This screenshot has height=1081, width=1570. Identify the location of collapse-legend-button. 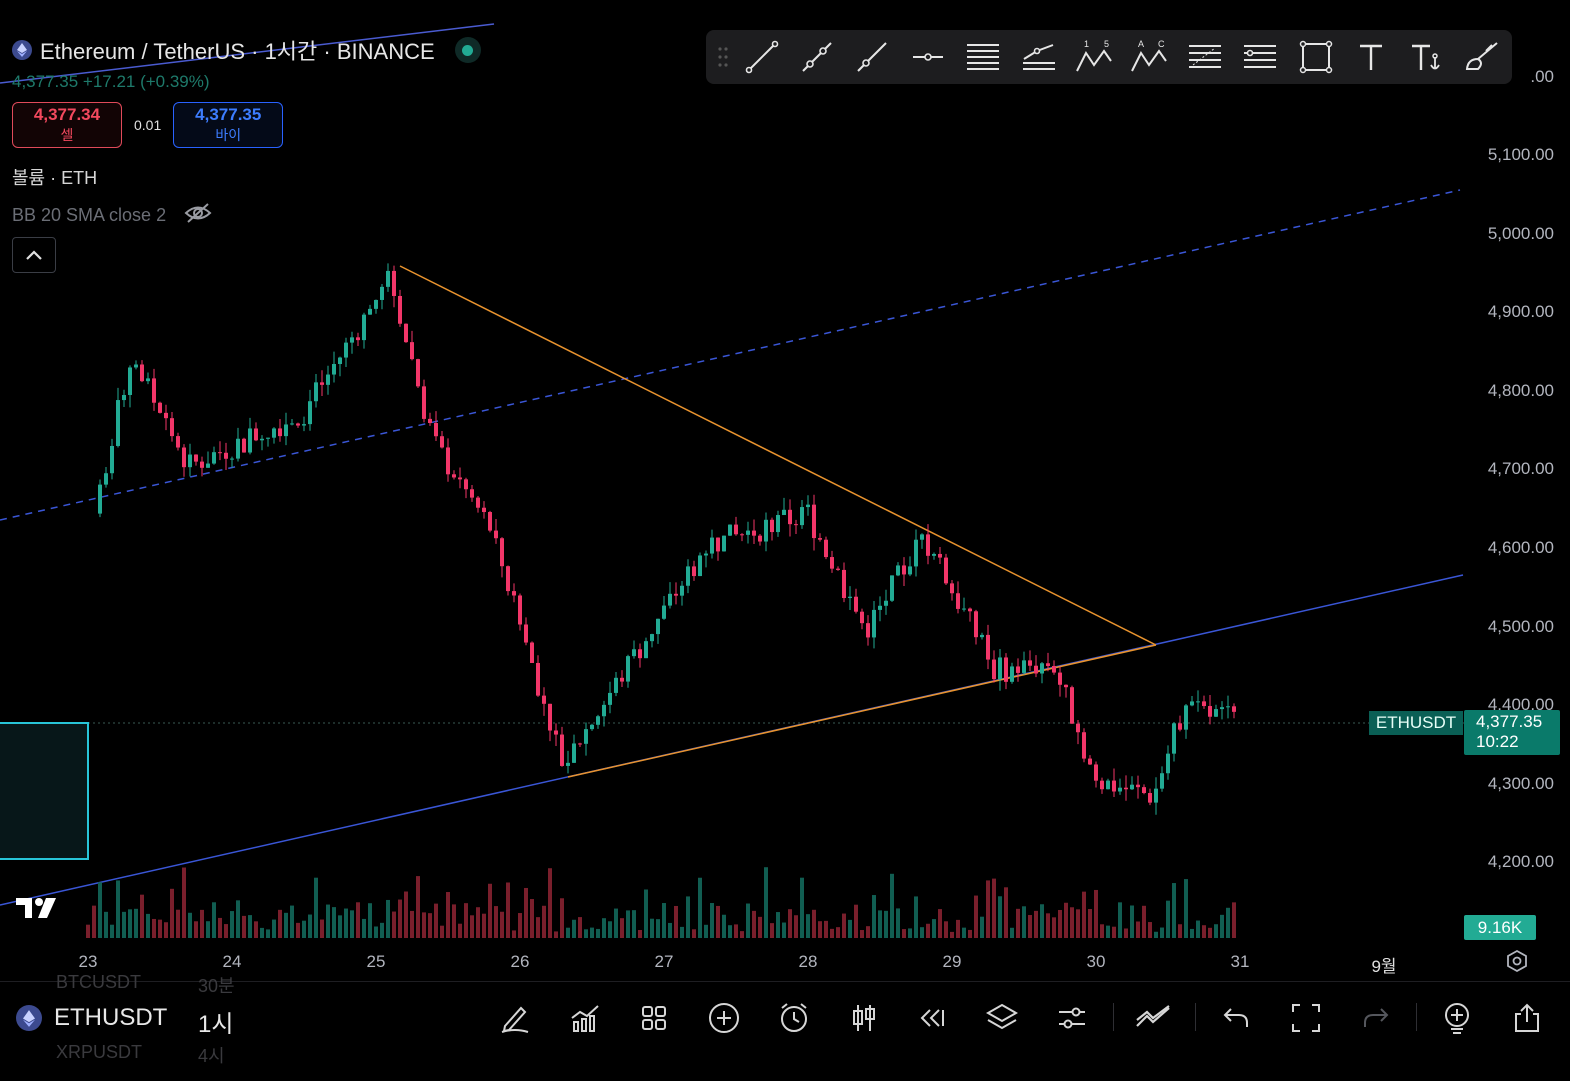
(34, 255).